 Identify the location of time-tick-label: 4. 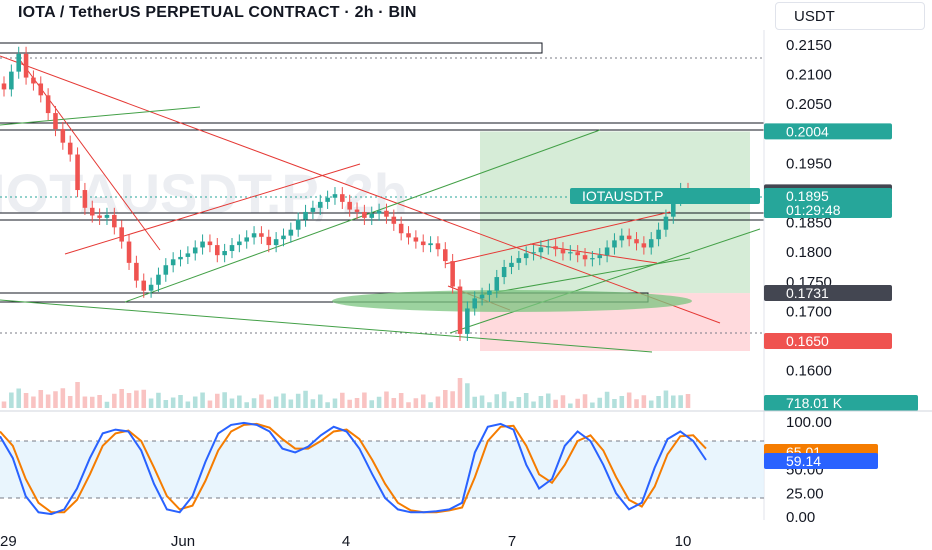
(346, 541).